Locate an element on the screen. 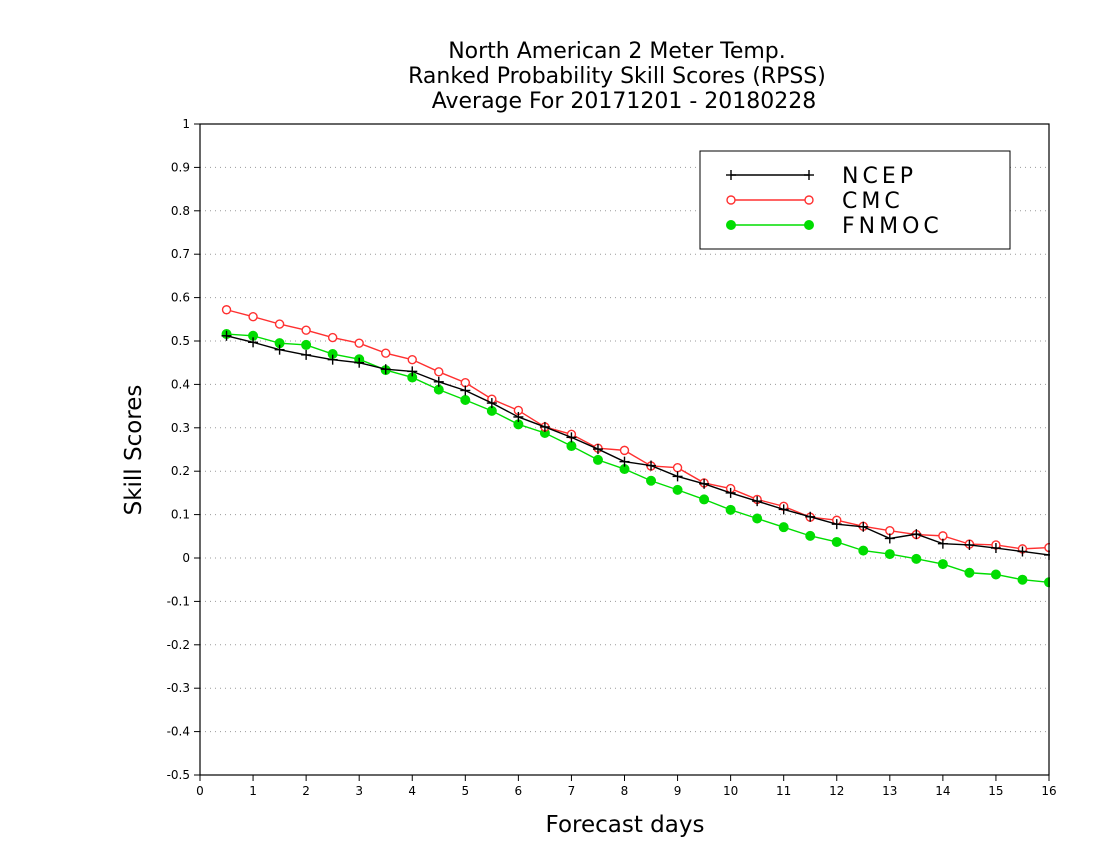 This screenshot has height=850, width=1100. y-tick-label: 0.8 is located at coordinates (180, 211).